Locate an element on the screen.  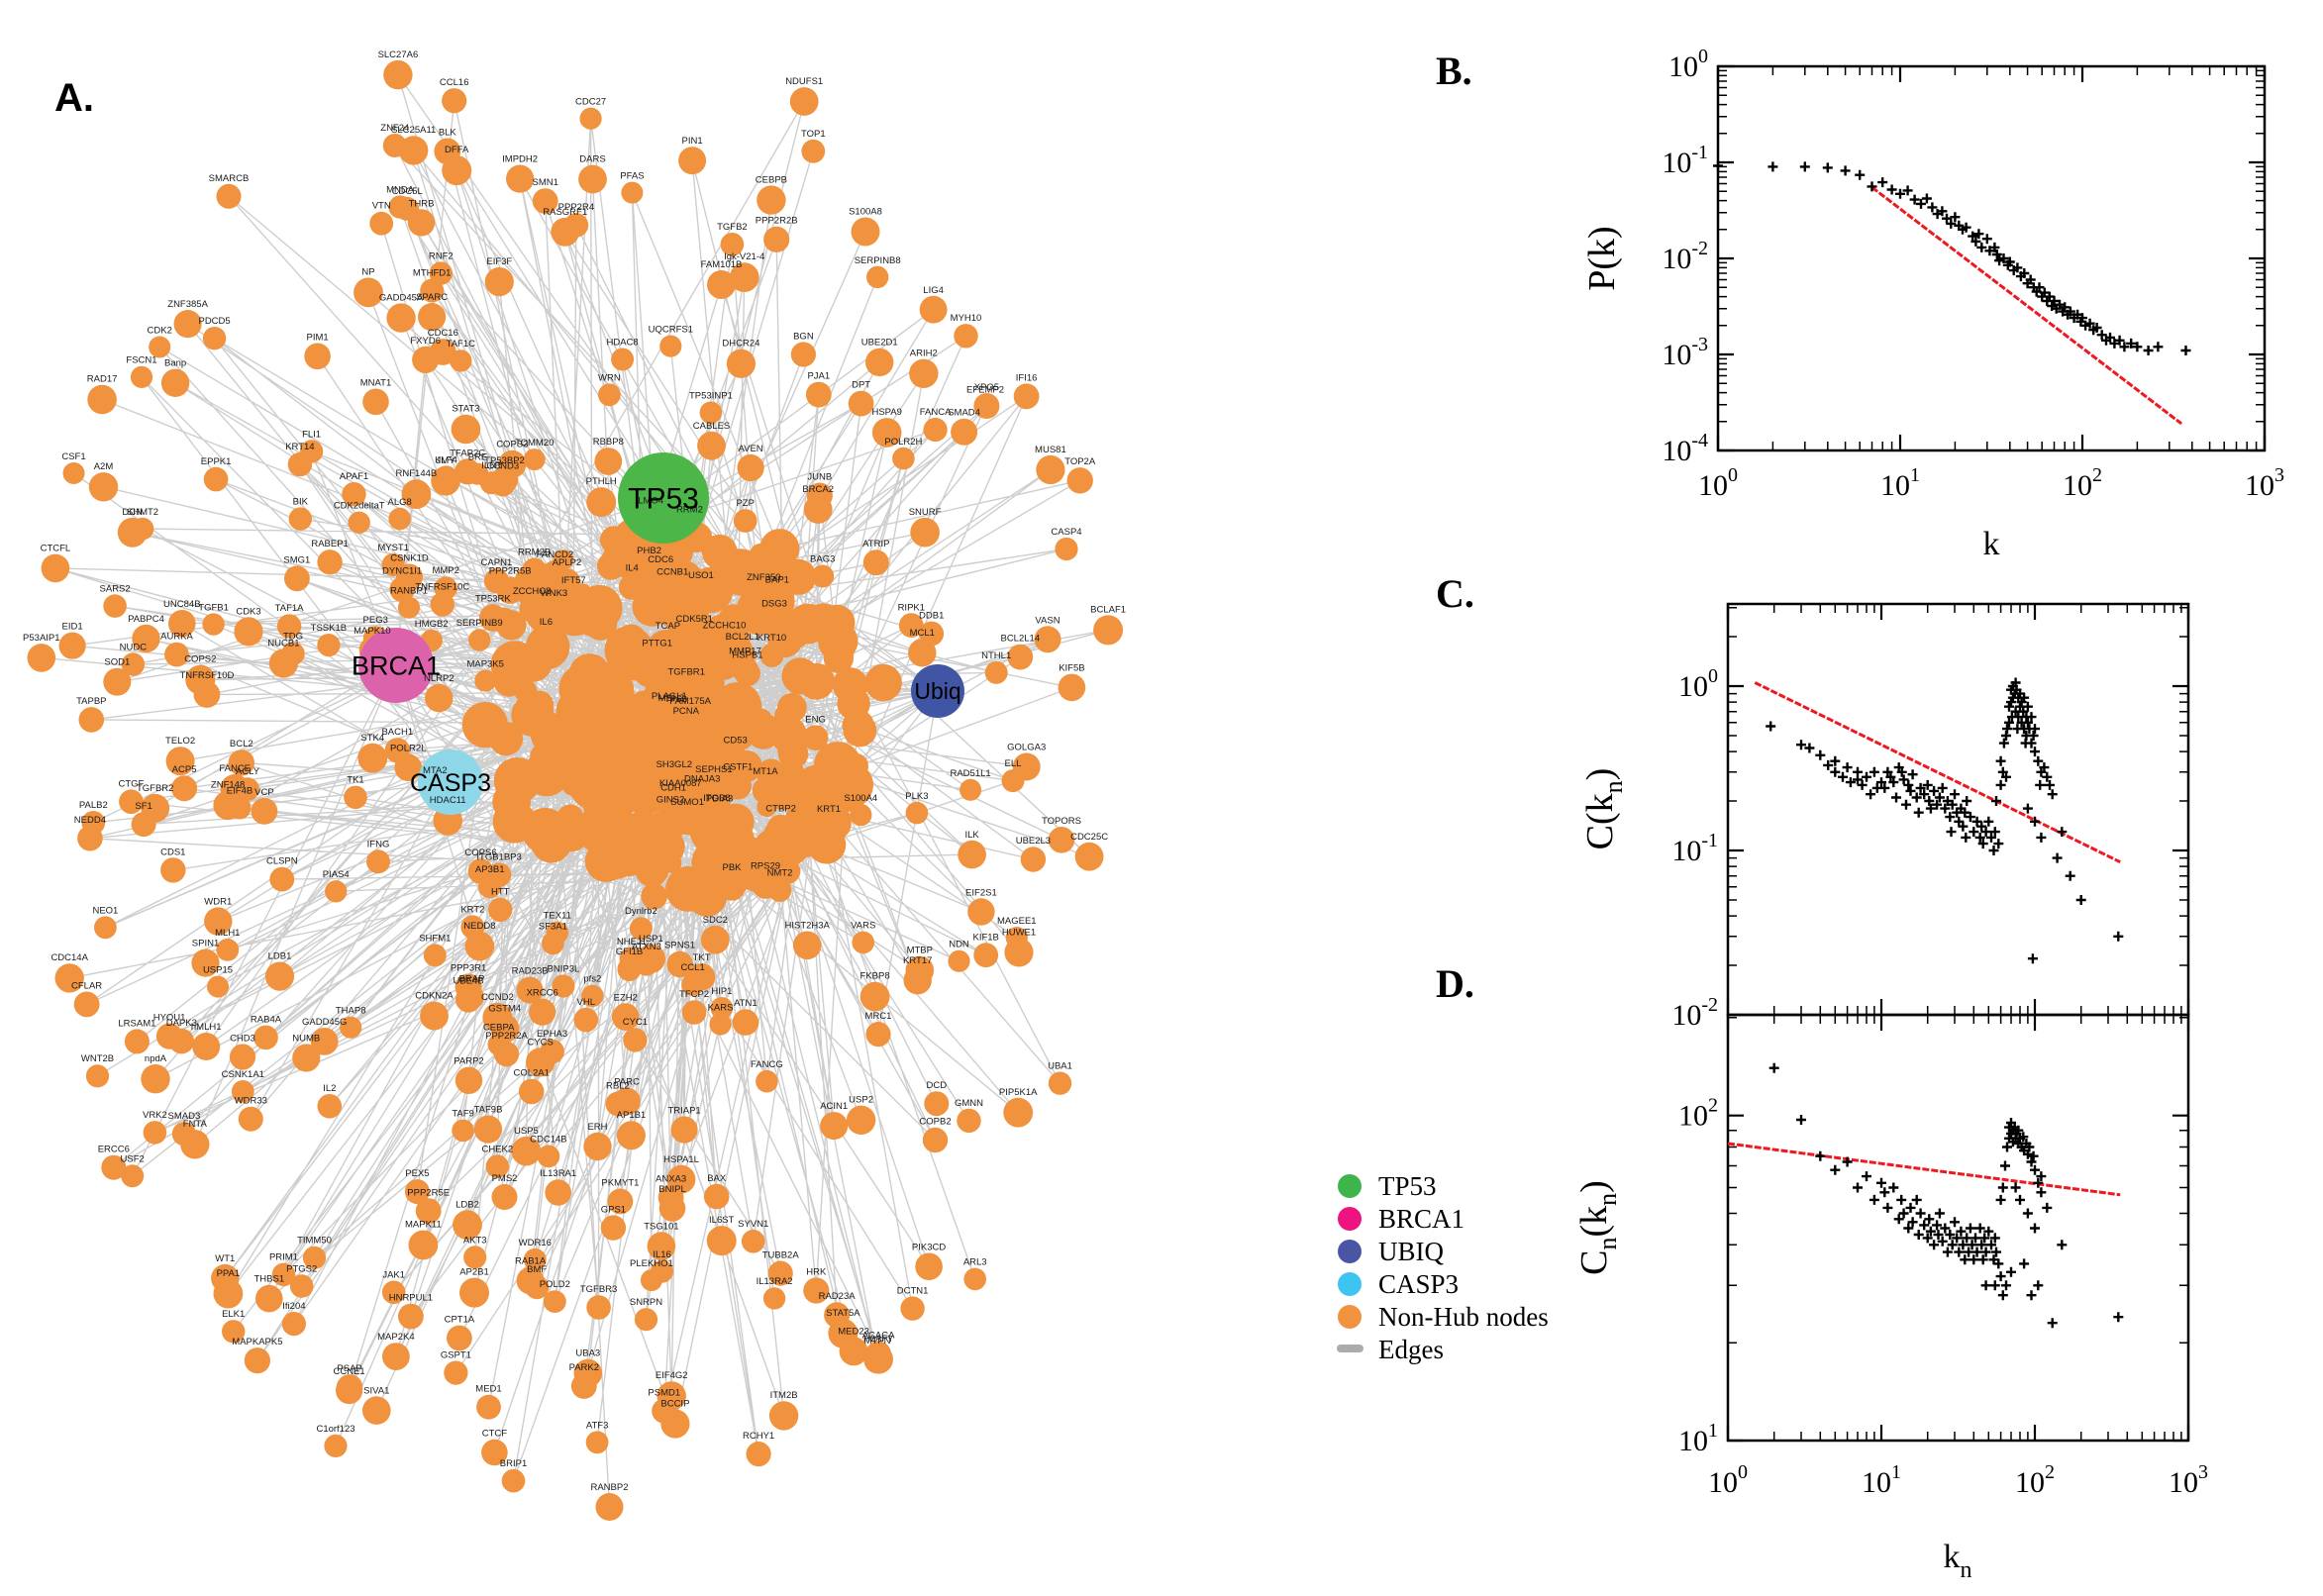
network-node-label: MUS81 is located at coordinates (1050, 450).